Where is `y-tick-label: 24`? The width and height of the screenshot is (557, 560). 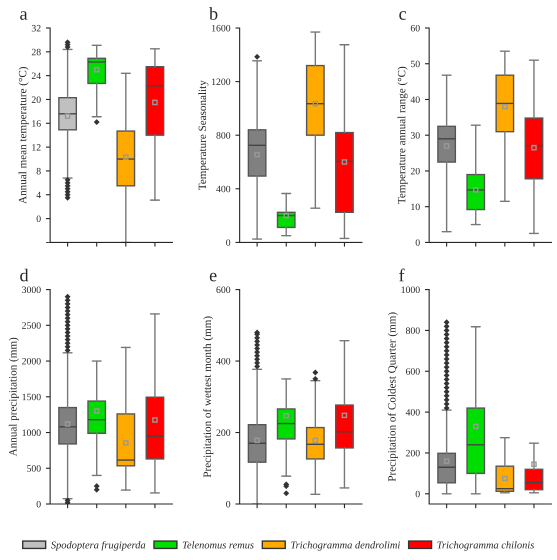 y-tick-label: 24 is located at coordinates (36, 76).